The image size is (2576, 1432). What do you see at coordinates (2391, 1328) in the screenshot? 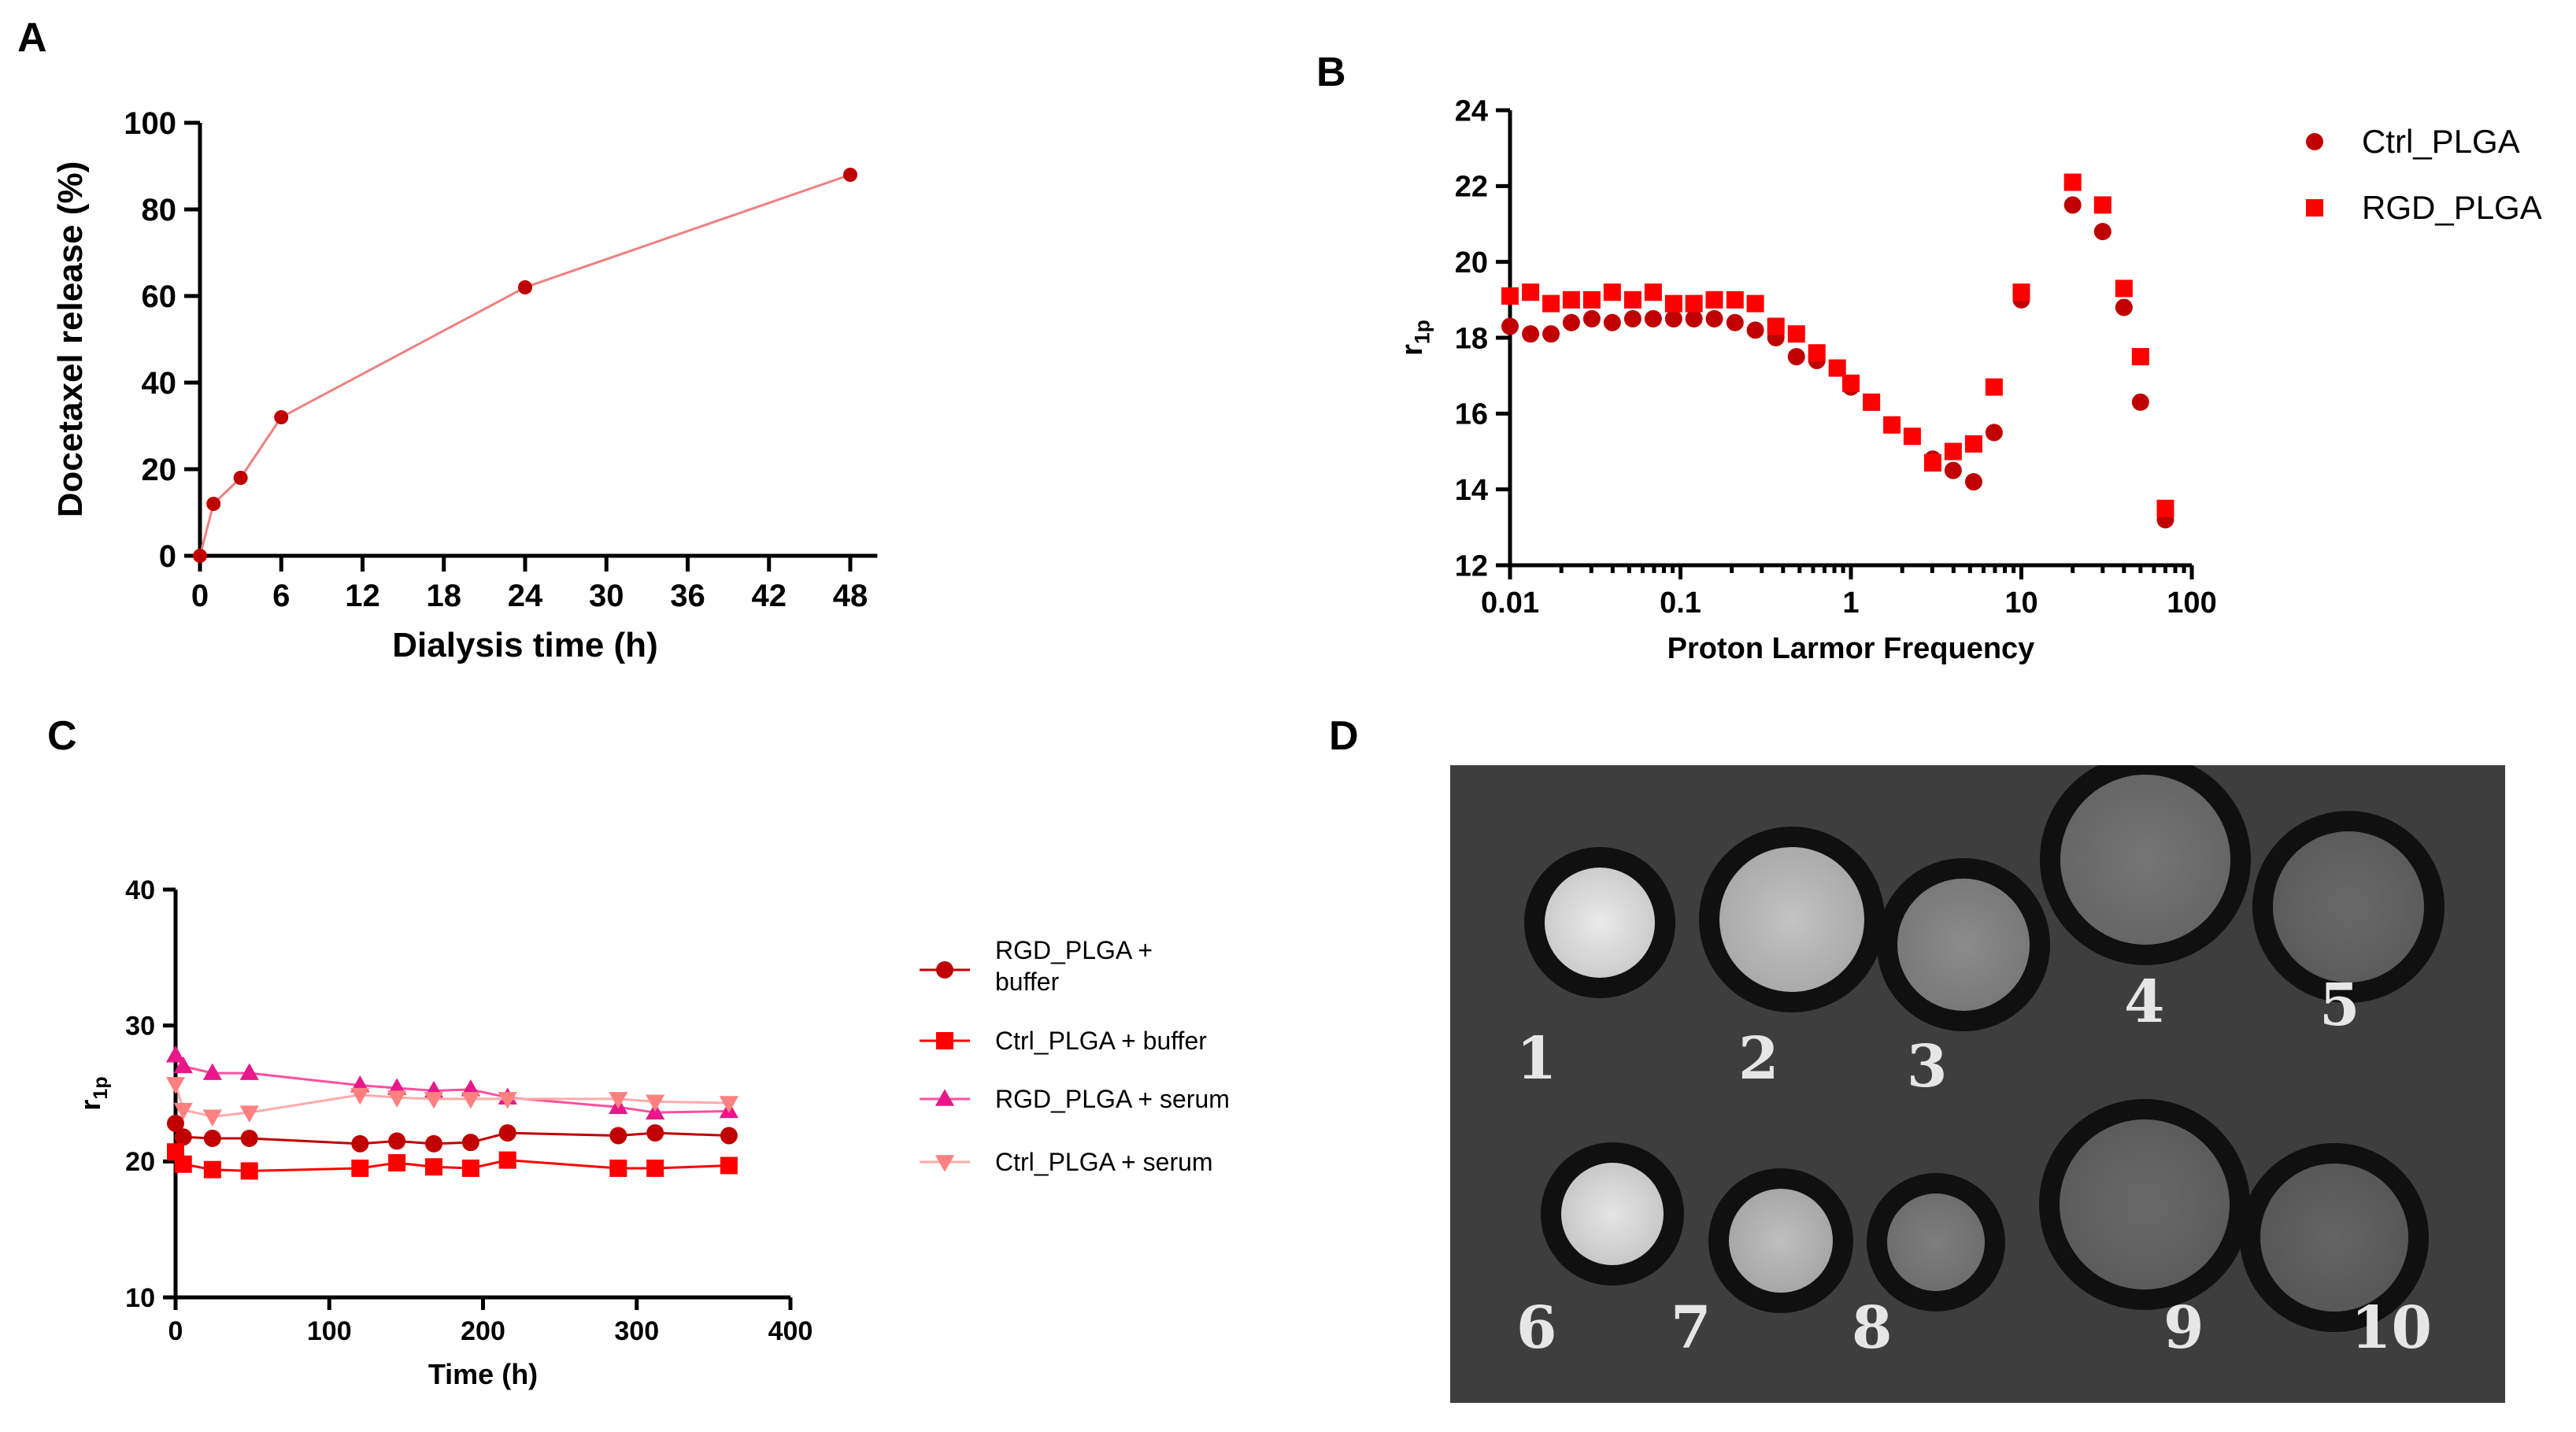
I see `tube-number-label: 10` at bounding box center [2391, 1328].